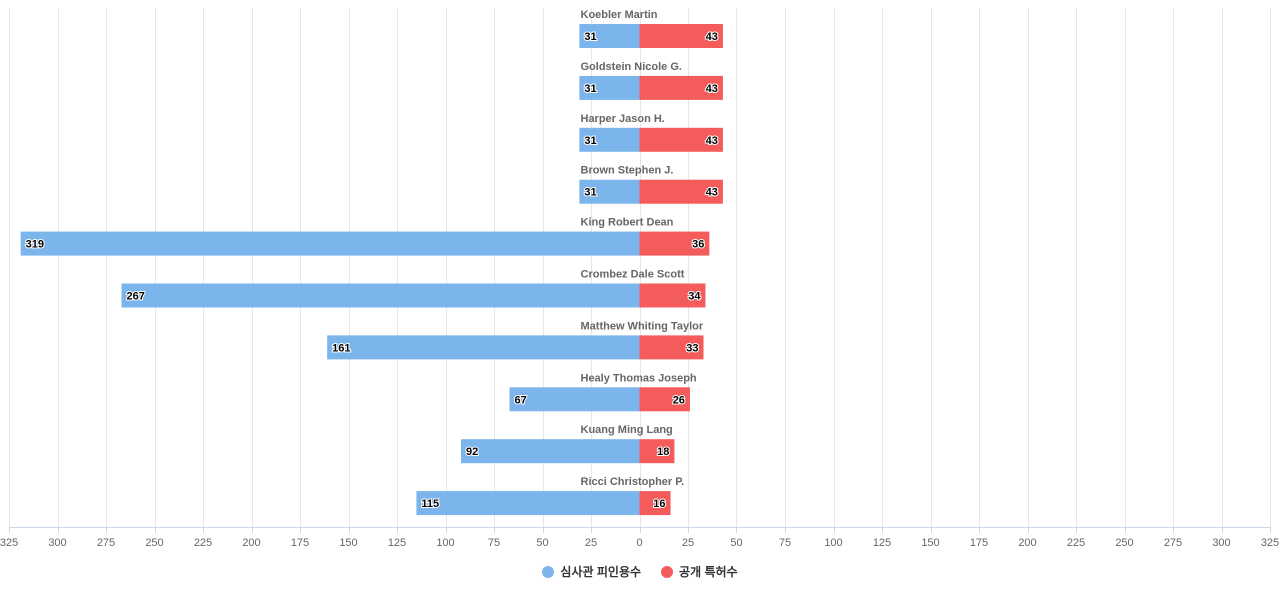 The width and height of the screenshot is (1280, 600). What do you see at coordinates (627, 430) in the screenshot?
I see `category-label: Kuang Ming Lang` at bounding box center [627, 430].